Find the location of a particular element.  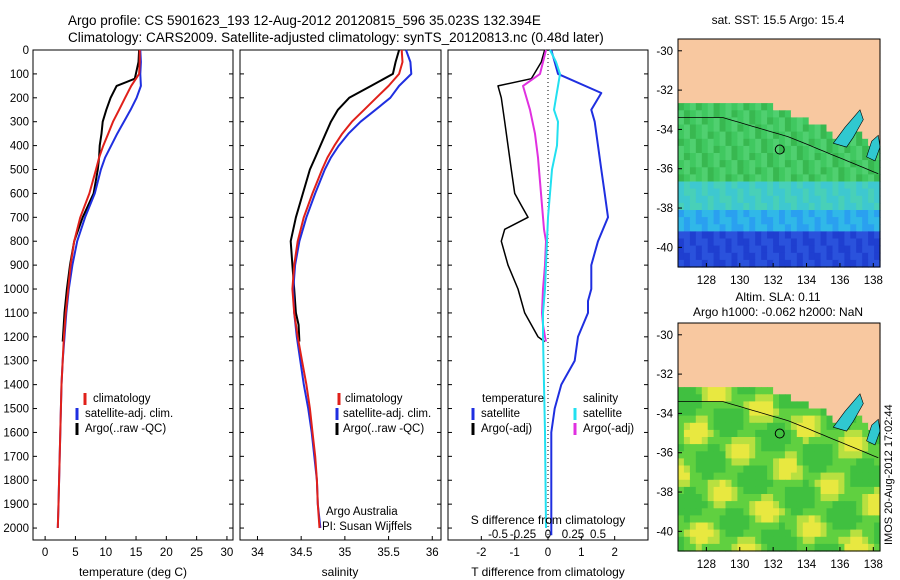

shelf-contour is located at coordinates (778, 146).